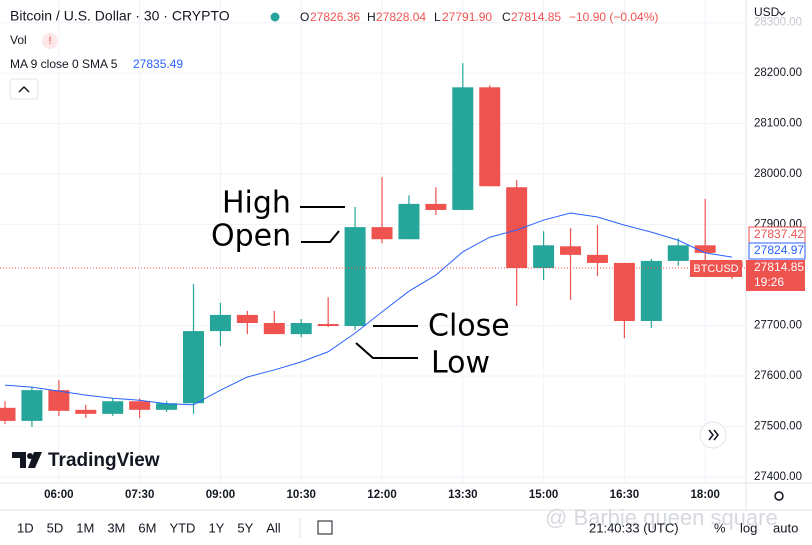 This screenshot has width=812, height=545. Describe the element at coordinates (779, 234) in the screenshot. I see `high-price-text: 27837.42` at that location.